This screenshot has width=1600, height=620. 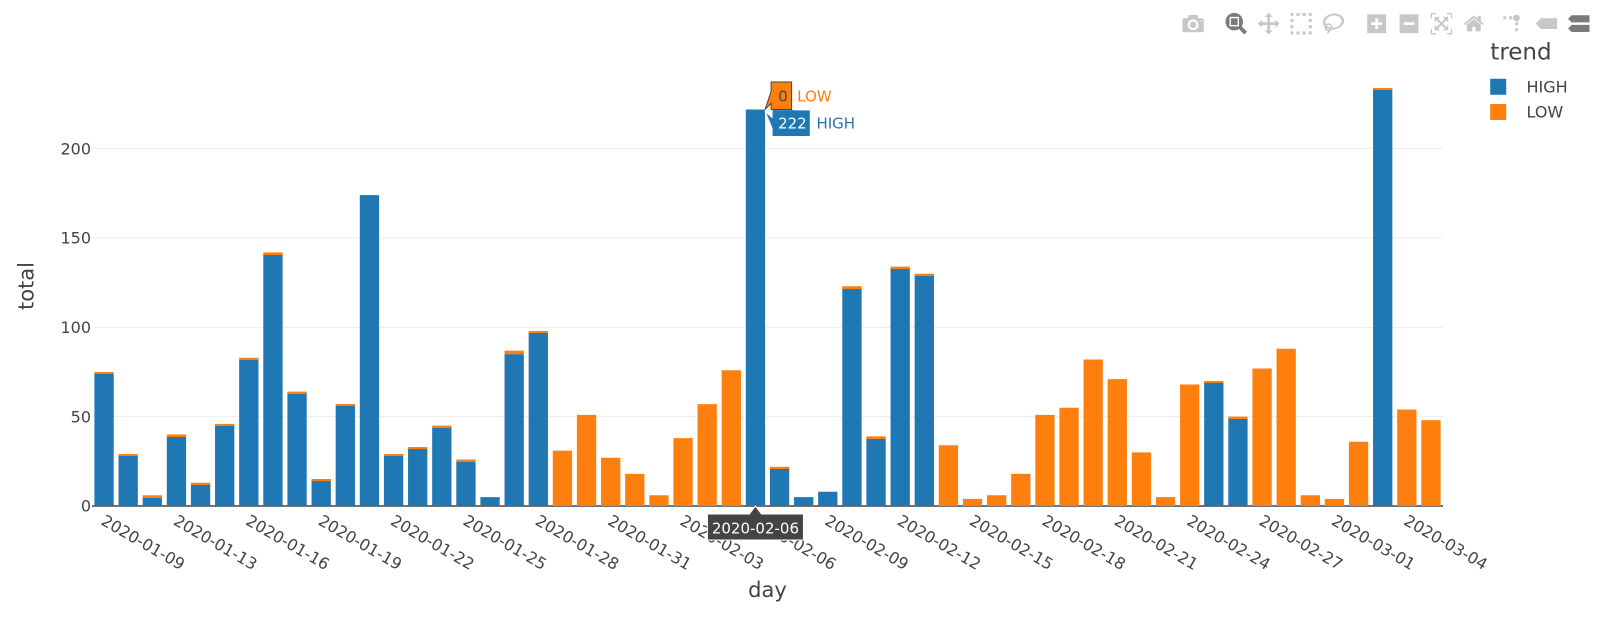 I want to click on svg-text: trend, so click(x=1520, y=53).